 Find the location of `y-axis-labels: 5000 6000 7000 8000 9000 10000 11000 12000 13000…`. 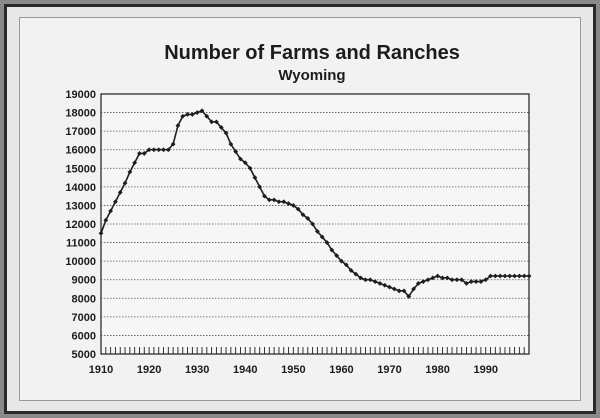

y-axis-labels: 5000 6000 7000 8000 9000 10000 11000 12000 13000… is located at coordinates (80, 225).